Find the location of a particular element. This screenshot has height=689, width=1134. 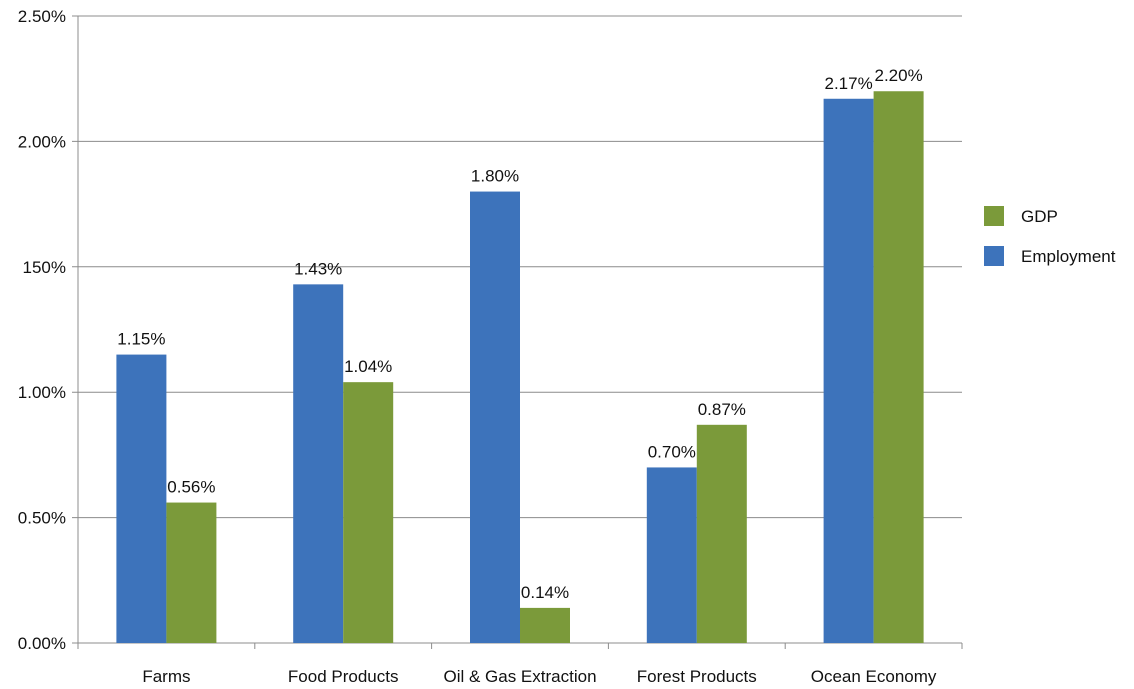

data-label: 0.70% is located at coordinates (672, 451).